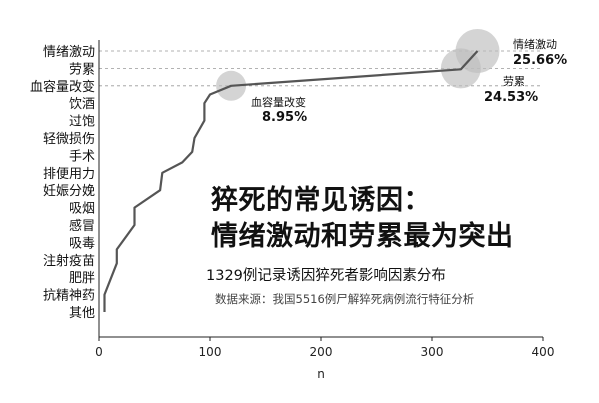 This screenshot has height=403, width=599. What do you see at coordinates (82, 243) in the screenshot?
I see `category-label: 吸毒` at bounding box center [82, 243].